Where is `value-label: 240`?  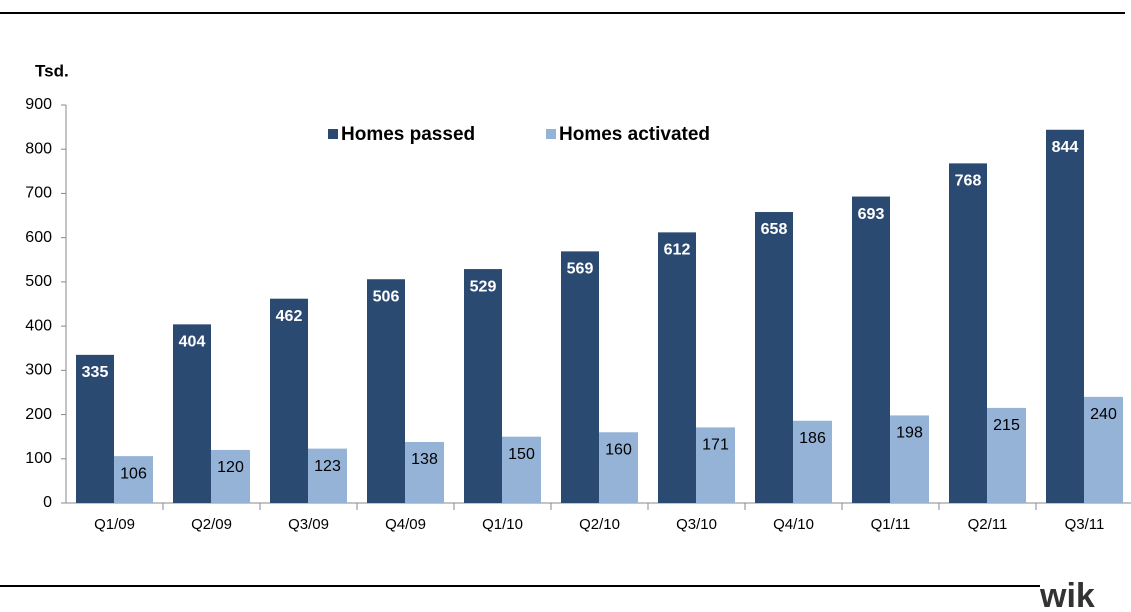
value-label: 240 is located at coordinates (1103, 414).